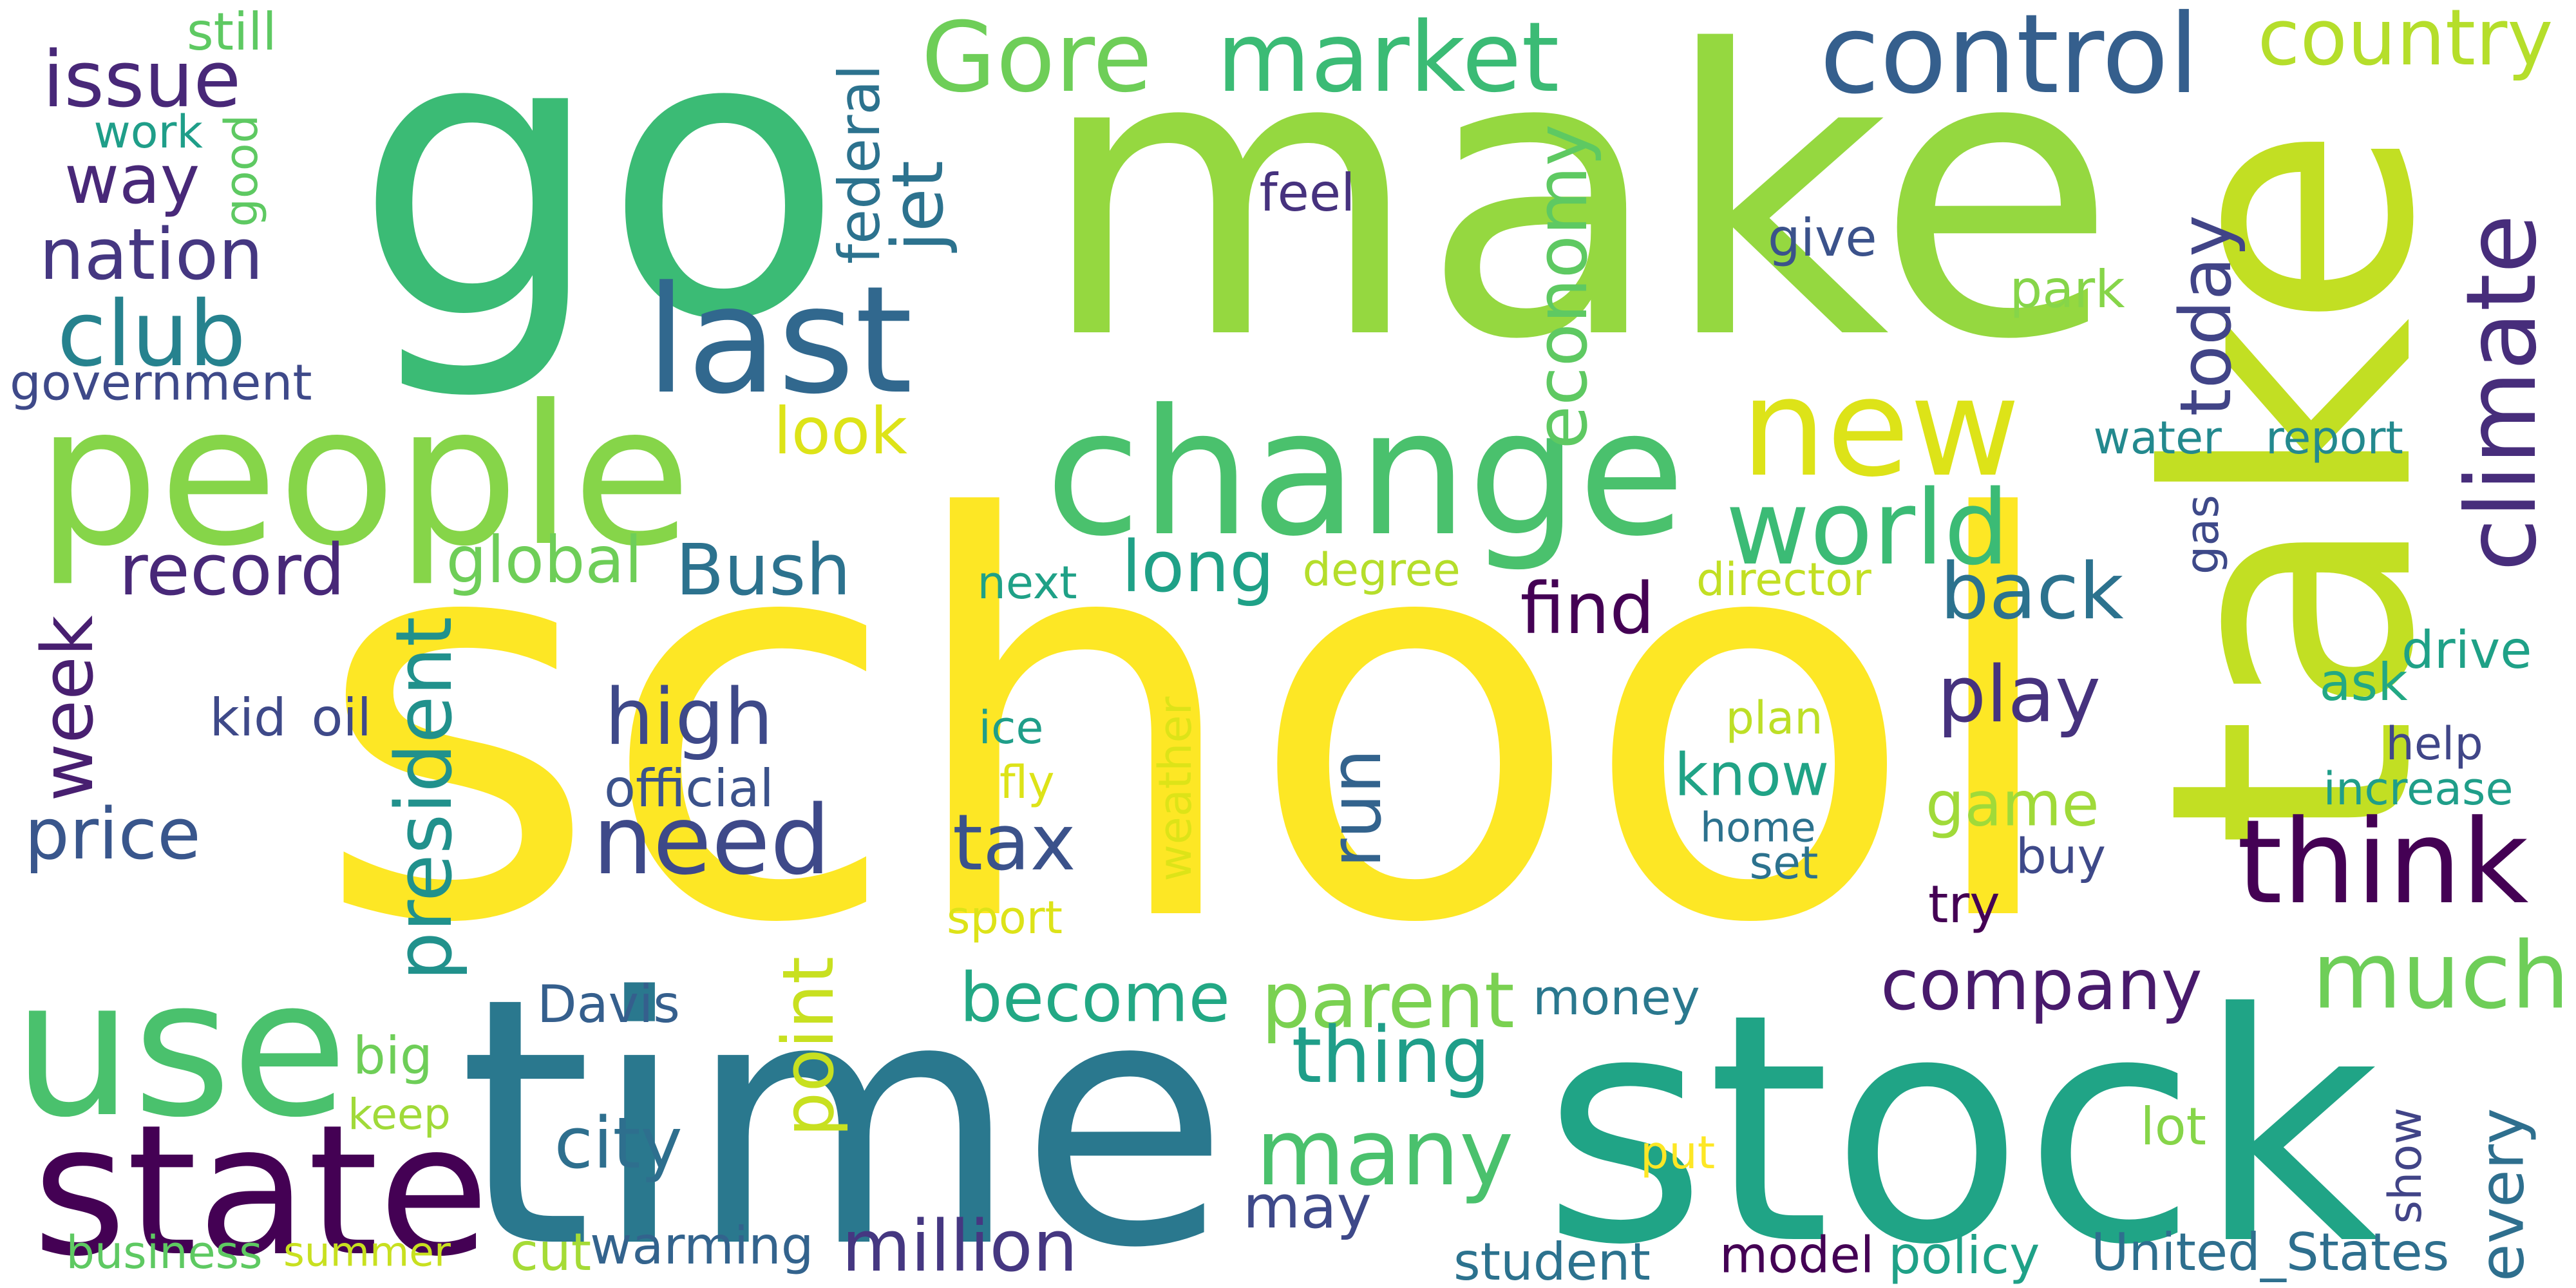 This screenshot has width=2576, height=1288. What do you see at coordinates (2441, 976) in the screenshot?
I see `word-much: much` at bounding box center [2441, 976].